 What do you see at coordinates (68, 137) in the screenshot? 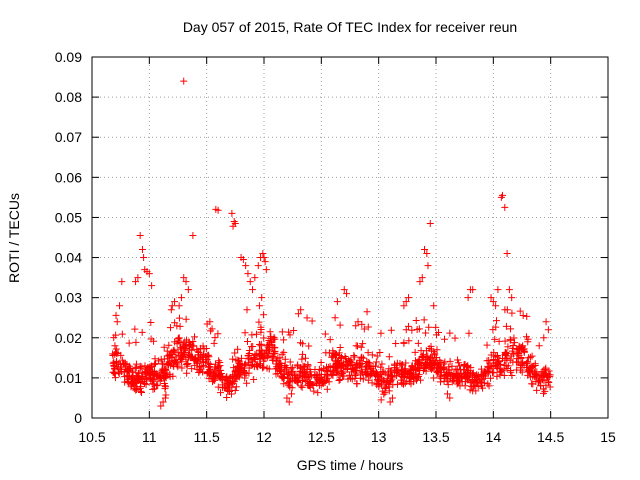
I see `y-tick-label: 0.07` at bounding box center [68, 137].